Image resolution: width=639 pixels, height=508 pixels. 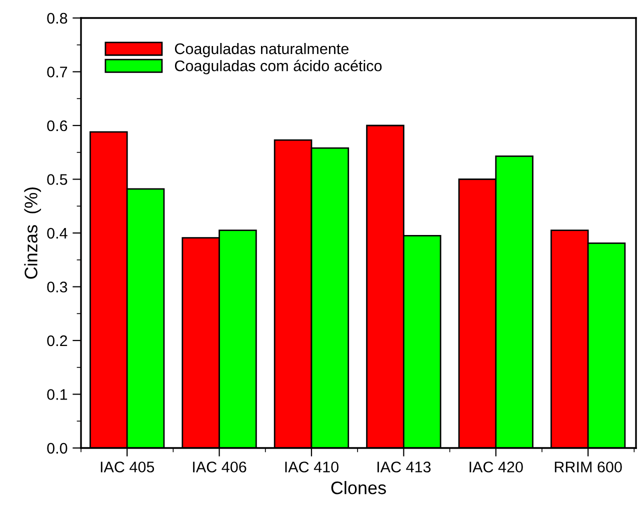 What do you see at coordinates (57, 18) in the screenshot?
I see `y-tick-label: 0.8` at bounding box center [57, 18].